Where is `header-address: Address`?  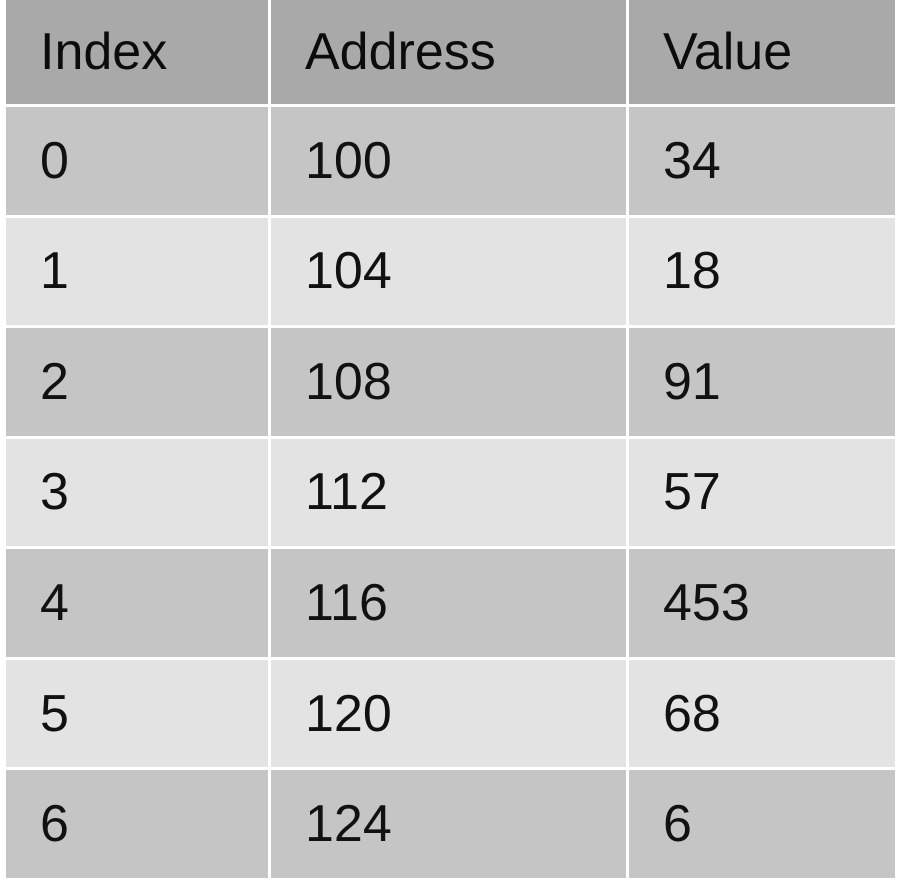 header-address: Address is located at coordinates (448, 52).